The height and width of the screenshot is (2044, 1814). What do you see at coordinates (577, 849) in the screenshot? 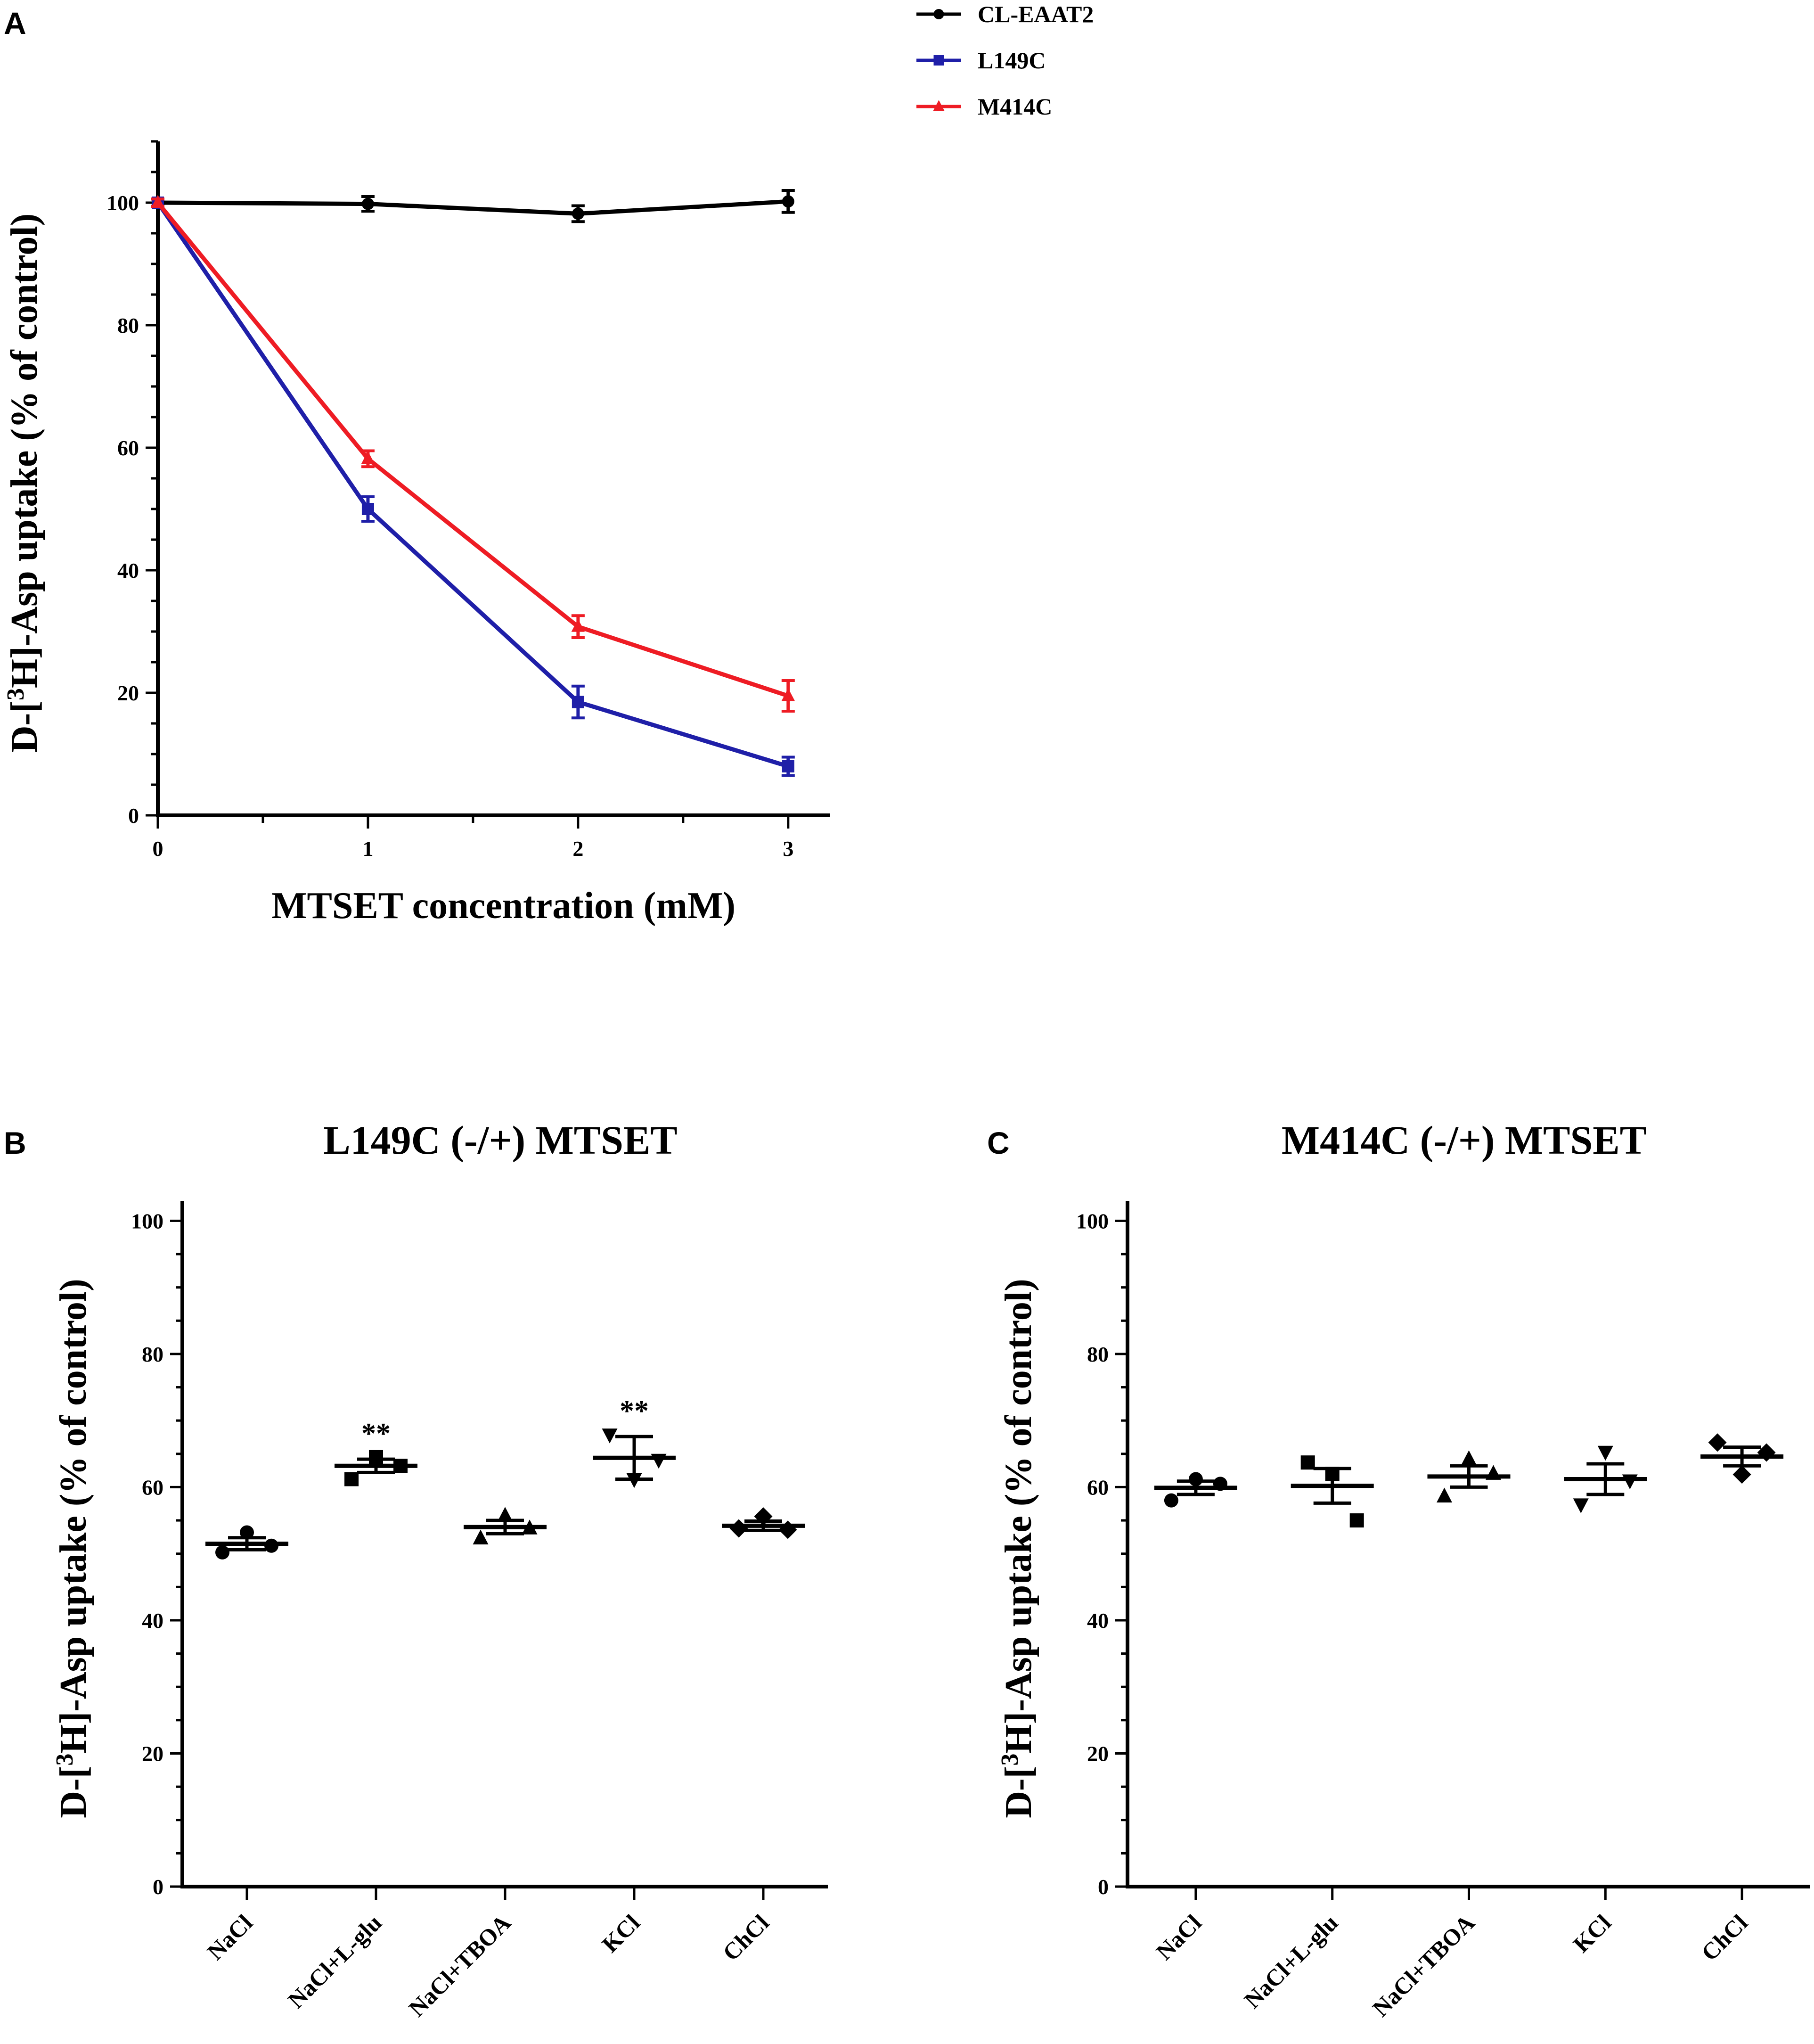
I see `x-tick-label: 2` at bounding box center [577, 849].